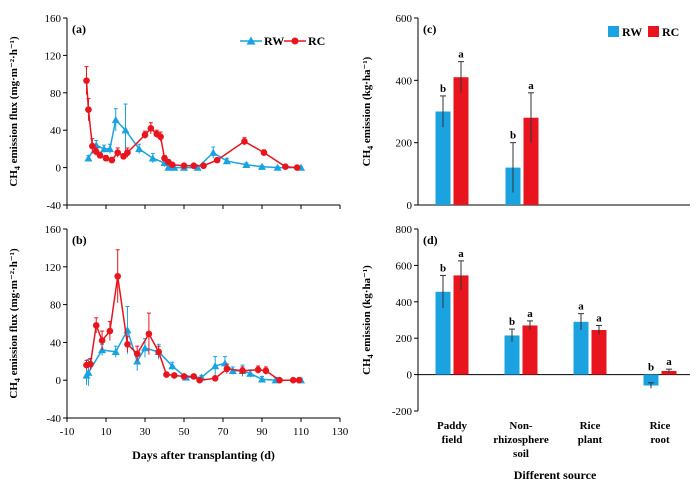 Image resolution: width=700 pixels, height=489 pixels. What do you see at coordinates (402, 412) in the screenshot?
I see `y-tick-label: -200` at bounding box center [402, 412].